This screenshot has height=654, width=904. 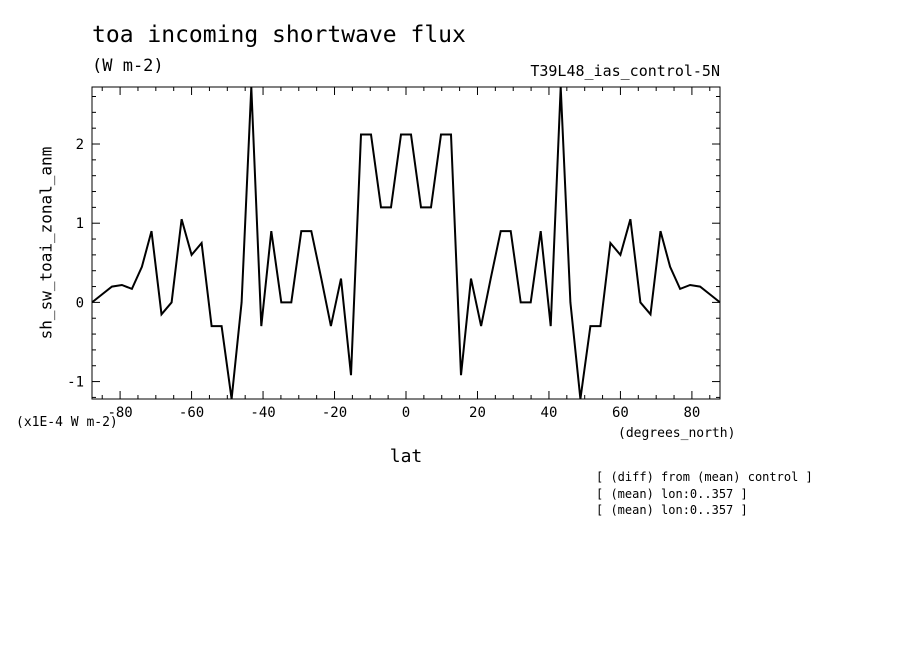 What do you see at coordinates (279, 35) in the screenshot?
I see `chart-title: toa incoming shortwave flux` at bounding box center [279, 35].